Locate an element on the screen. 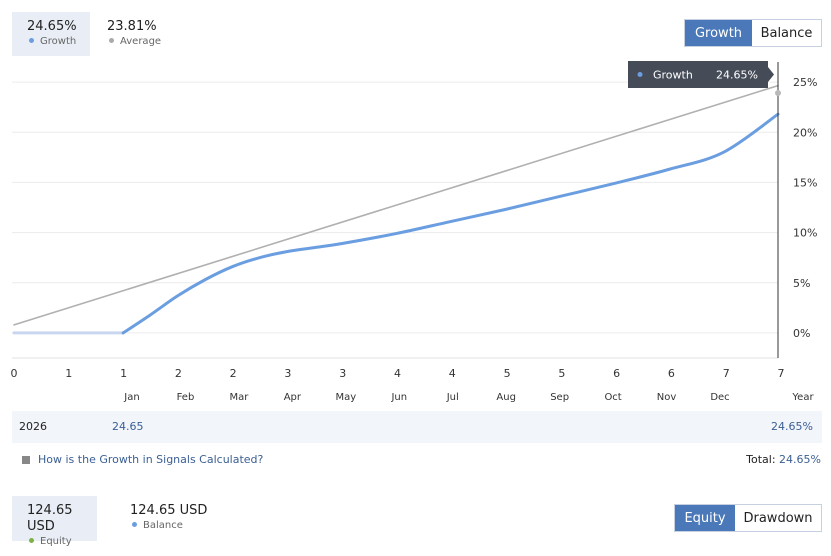  help-link-text: How is the Growth in Signals Calculated? is located at coordinates (151, 459).